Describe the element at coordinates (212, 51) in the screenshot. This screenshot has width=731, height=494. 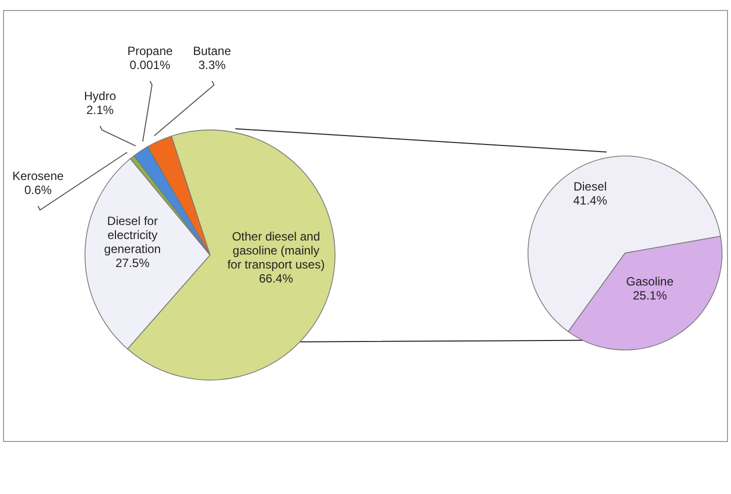
I see `slice-label: Butane` at that location.